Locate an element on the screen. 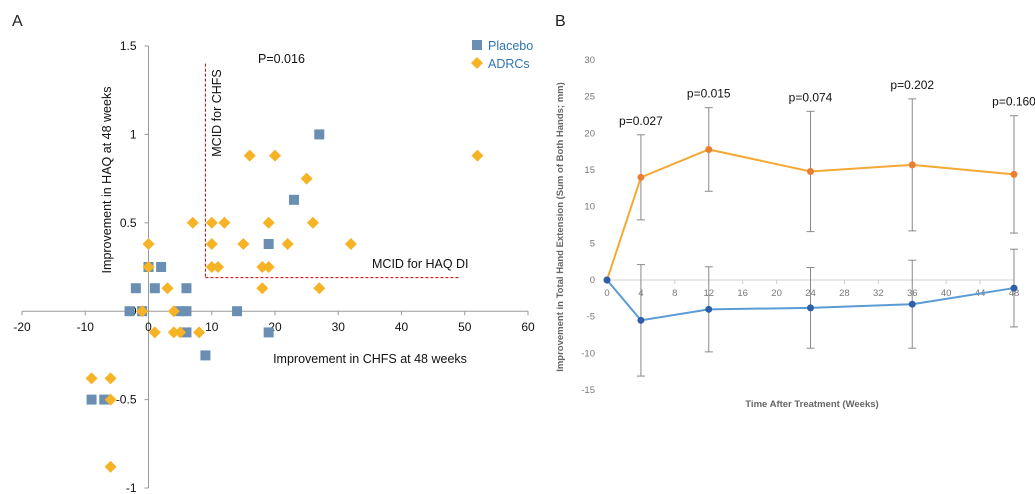 Image resolution: width=1035 pixels, height=494 pixels. p-value-annotation: P=0.016 is located at coordinates (281, 59).